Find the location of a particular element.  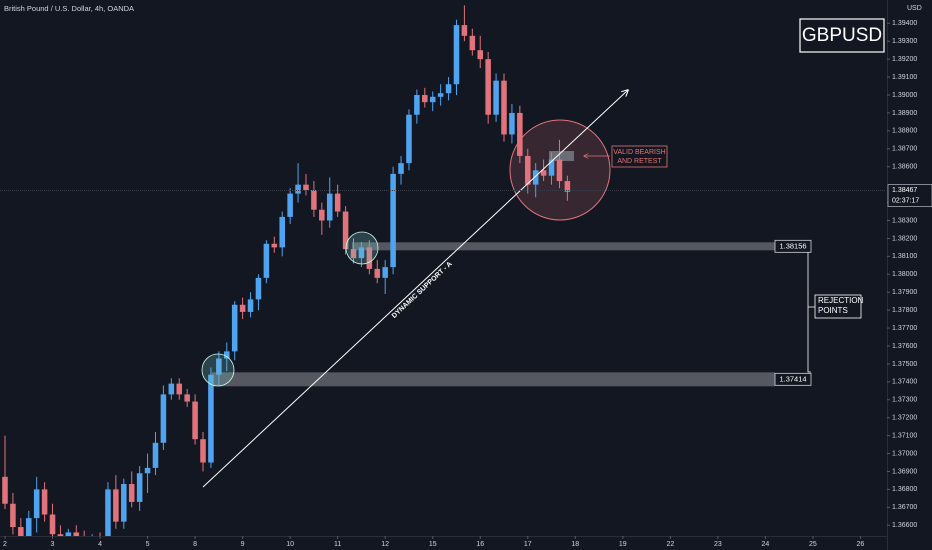

retest-box is located at coordinates (561, 156).